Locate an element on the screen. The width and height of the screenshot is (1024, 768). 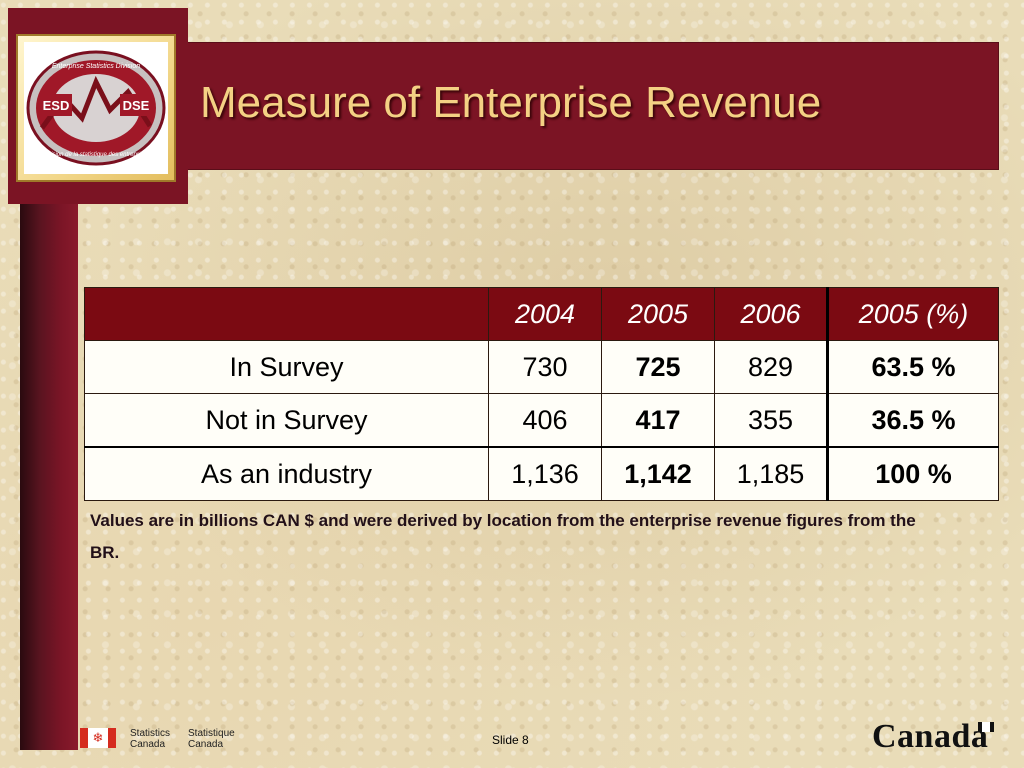
logo-left-text: ESD is located at coordinates (56, 105).